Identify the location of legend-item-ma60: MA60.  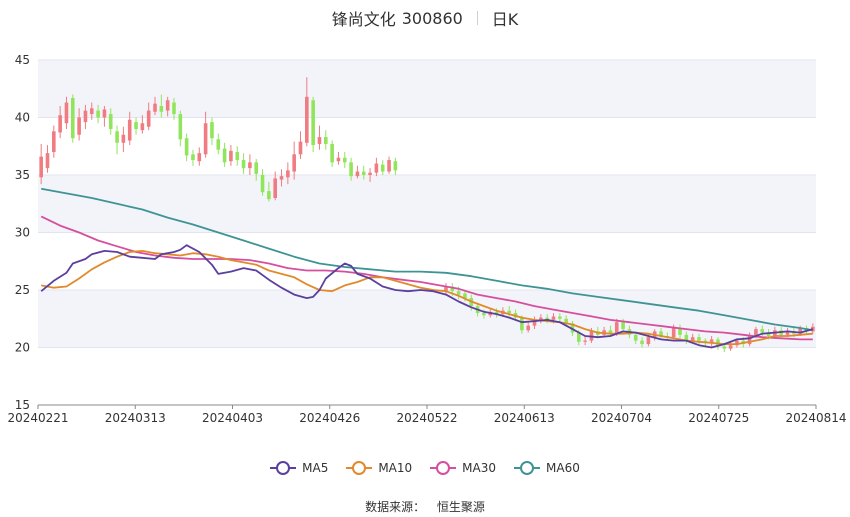
(547, 468).